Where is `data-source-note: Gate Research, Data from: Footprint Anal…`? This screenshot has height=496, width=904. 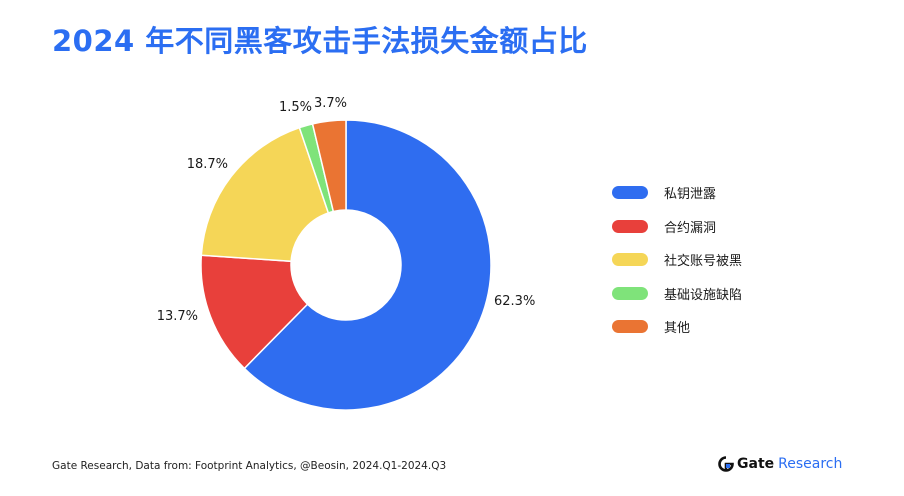
data-source-note: Gate Research, Data from: Footprint Anal… is located at coordinates (249, 466).